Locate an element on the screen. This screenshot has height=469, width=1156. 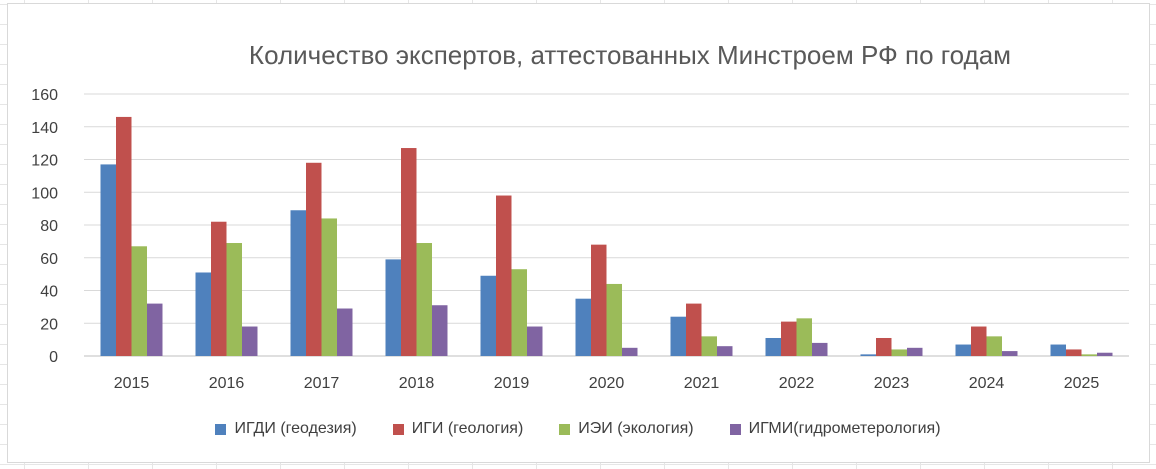
legend-label: ИГИ (геология) is located at coordinates (467, 428).